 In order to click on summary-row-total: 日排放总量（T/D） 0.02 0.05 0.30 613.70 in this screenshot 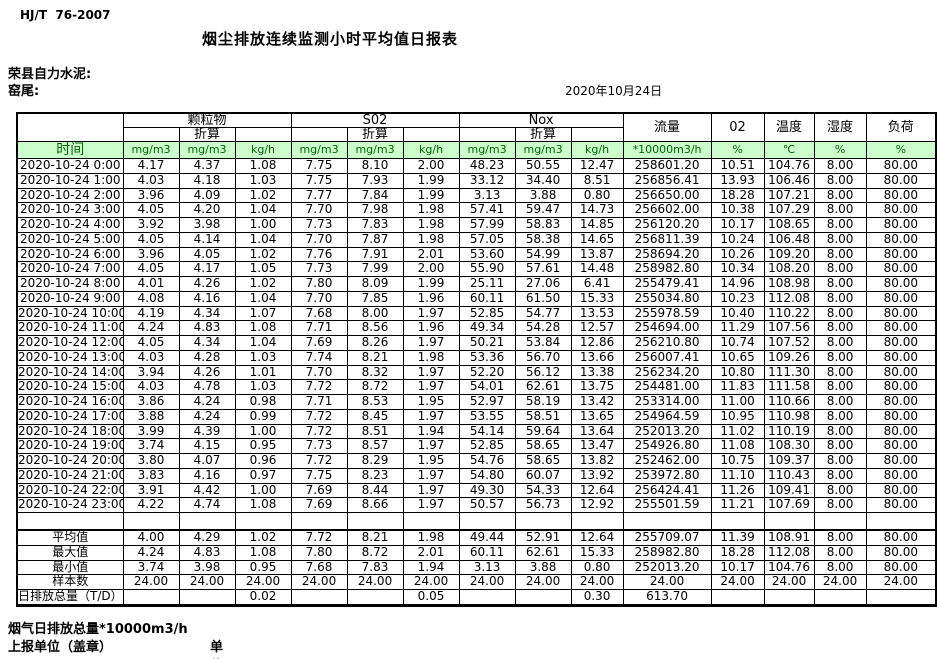, I will do `click(476, 597)`.